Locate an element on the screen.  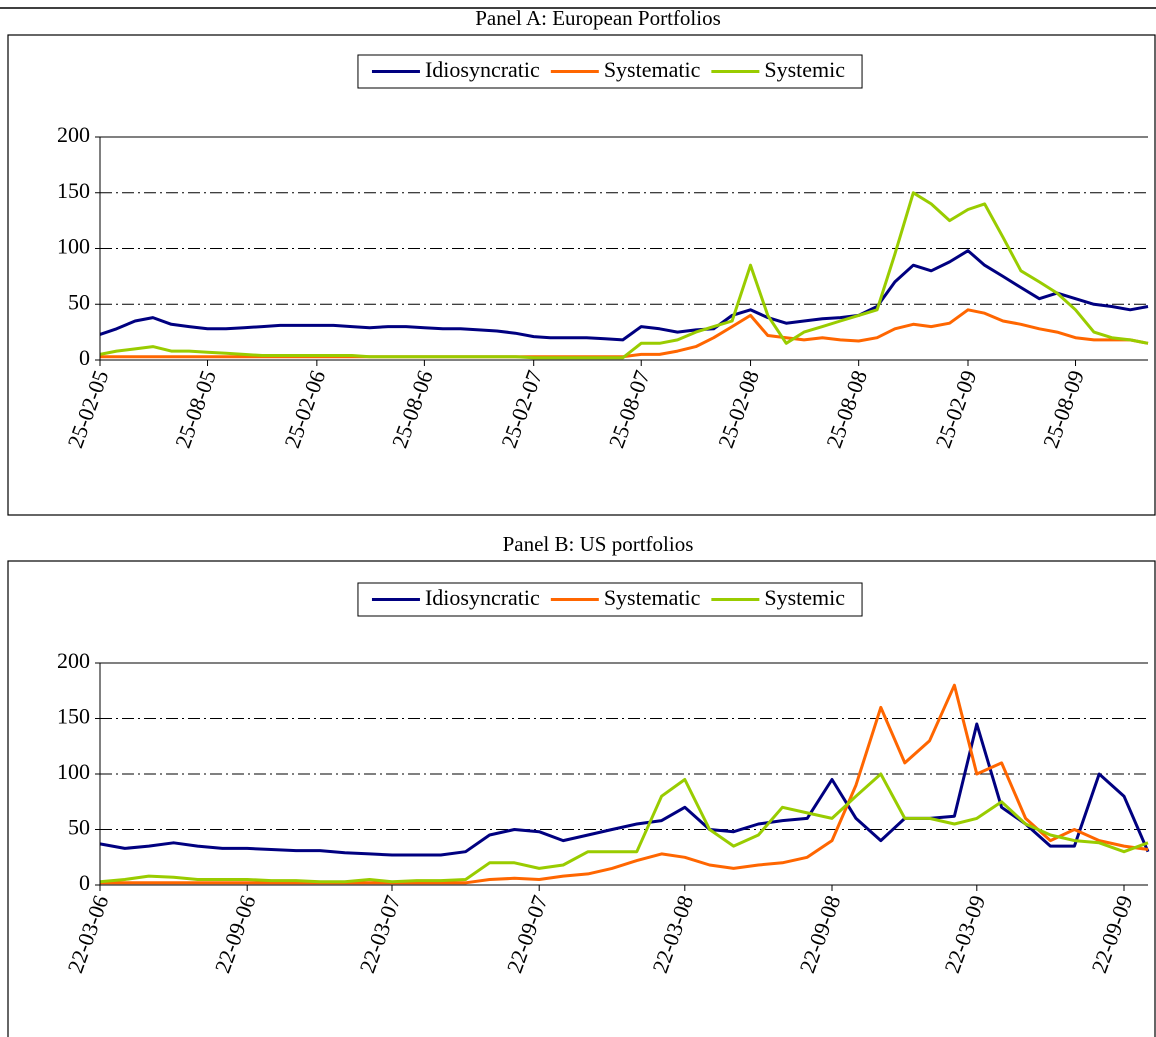
x-tick-label: 22-09-06 is located at coordinates (235, 934).